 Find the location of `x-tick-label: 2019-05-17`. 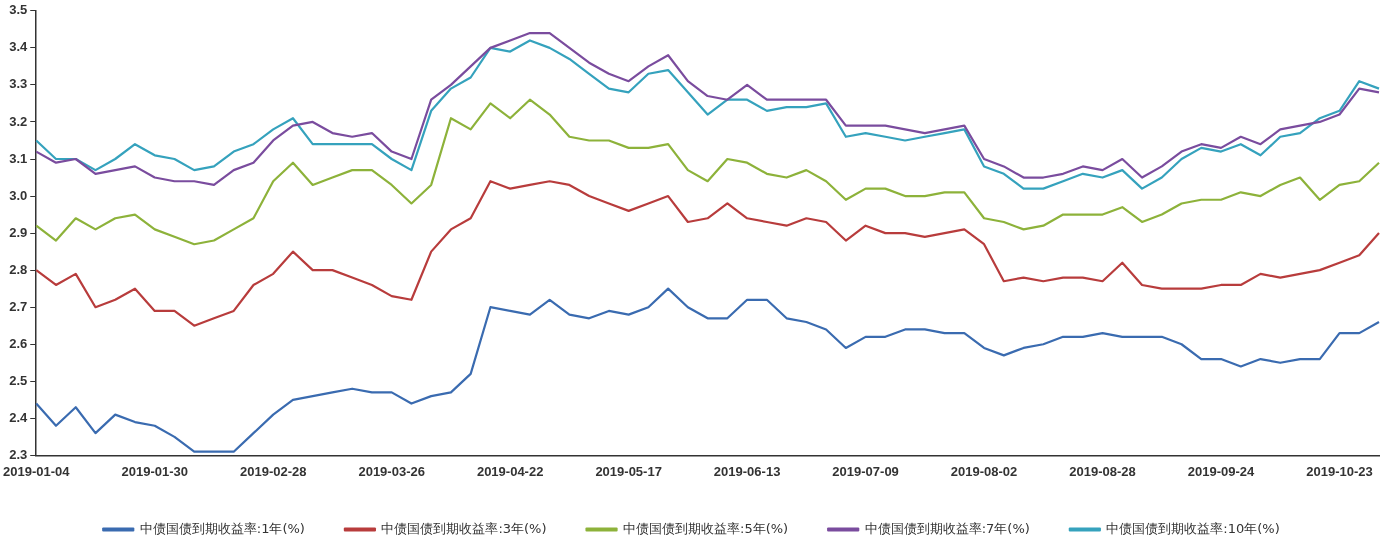

x-tick-label: 2019-05-17 is located at coordinates (628, 471).